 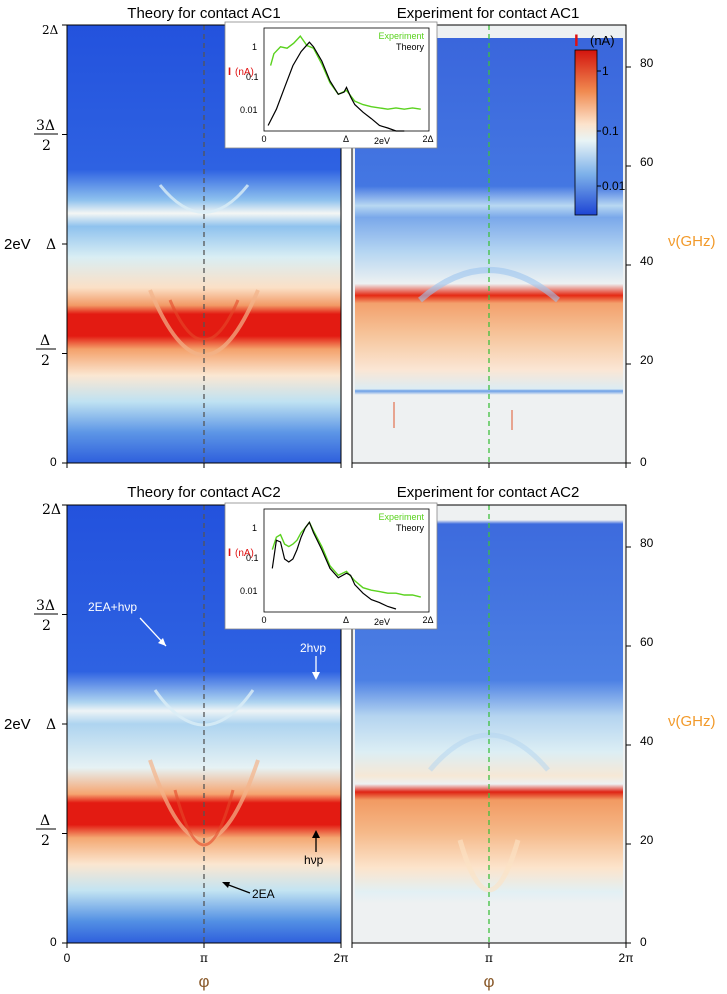 What do you see at coordinates (67, 958) in the screenshot?
I see `xtick-0: 0` at bounding box center [67, 958].